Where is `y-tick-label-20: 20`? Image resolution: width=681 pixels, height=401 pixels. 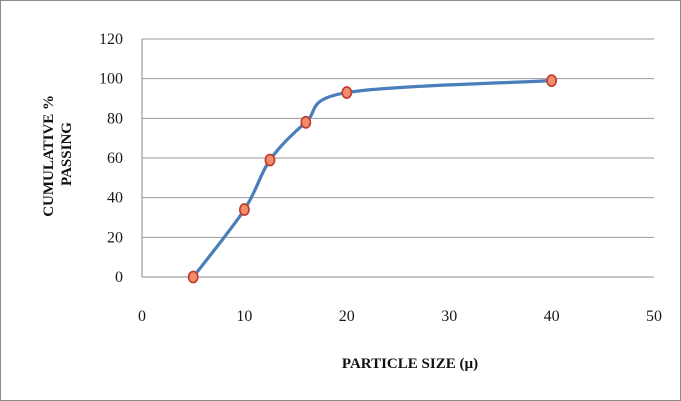 y-tick-label-20: 20 is located at coordinates (115, 237).